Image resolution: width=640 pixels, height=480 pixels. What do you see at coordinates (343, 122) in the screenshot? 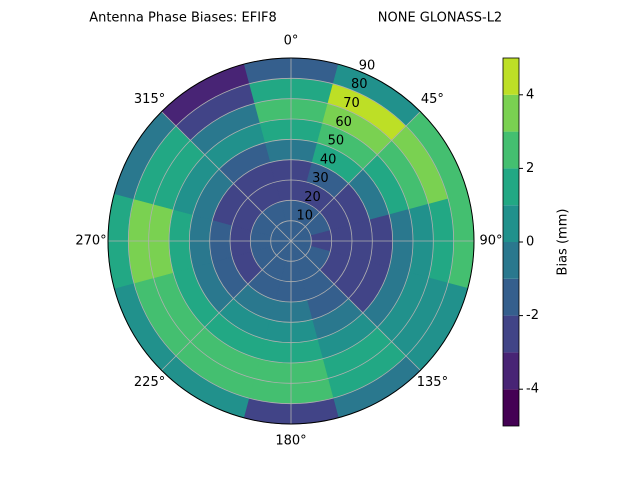
I see `r-tick-label: 60` at bounding box center [343, 122].